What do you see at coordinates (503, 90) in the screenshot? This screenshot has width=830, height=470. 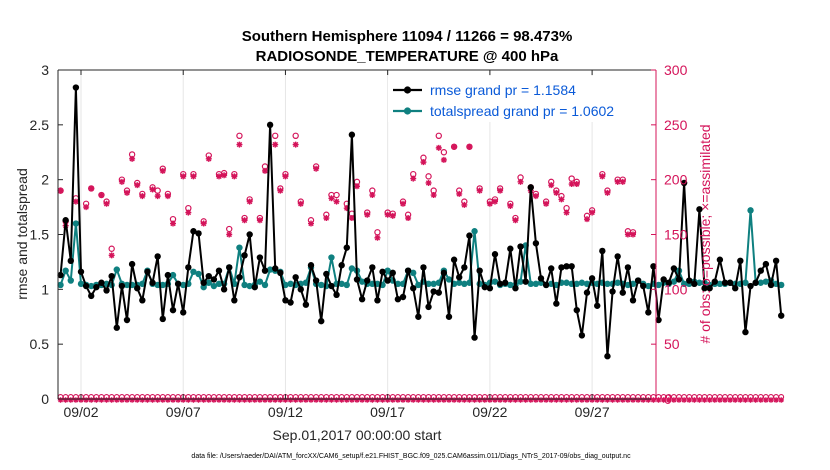 I see `legend-rmse-label: rmse grand pr = 1.1584` at bounding box center [503, 90].